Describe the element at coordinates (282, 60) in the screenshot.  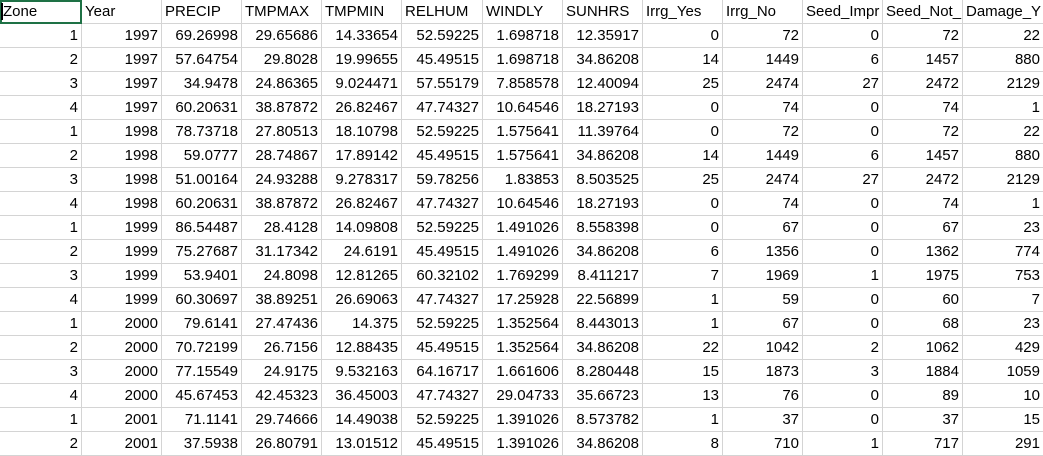
I see `table-cell: 29.8028` at that location.